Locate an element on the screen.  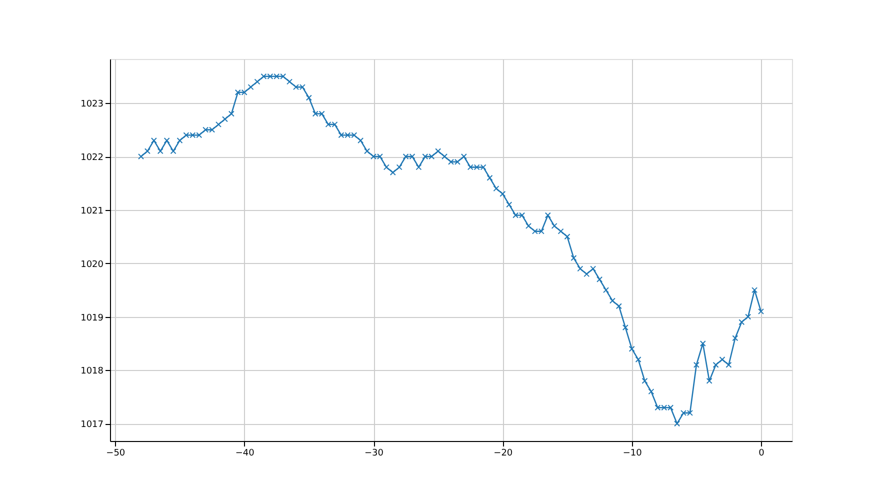
y-tick-label: 1017 is located at coordinates (92, 425).